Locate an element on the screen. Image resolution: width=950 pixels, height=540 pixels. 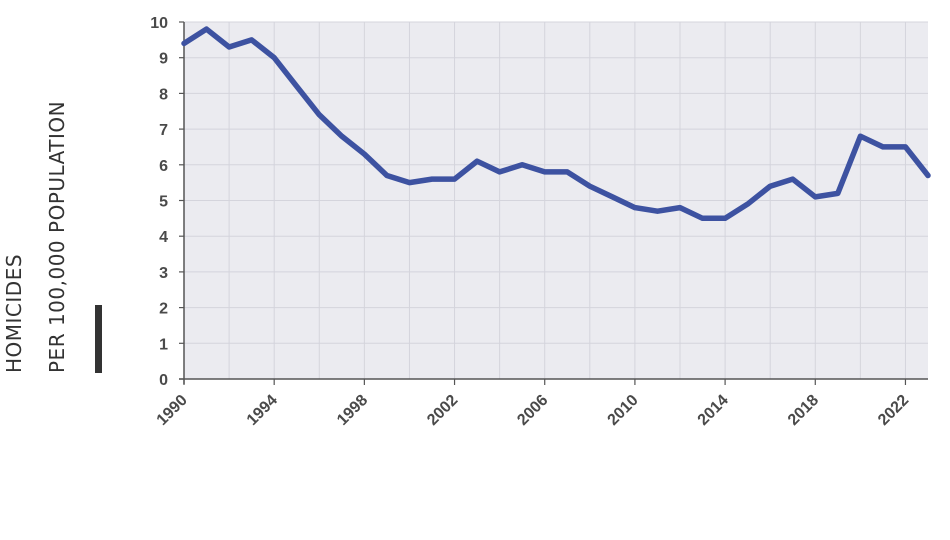
x-tick-label: 2010 is located at coordinates (623, 410).